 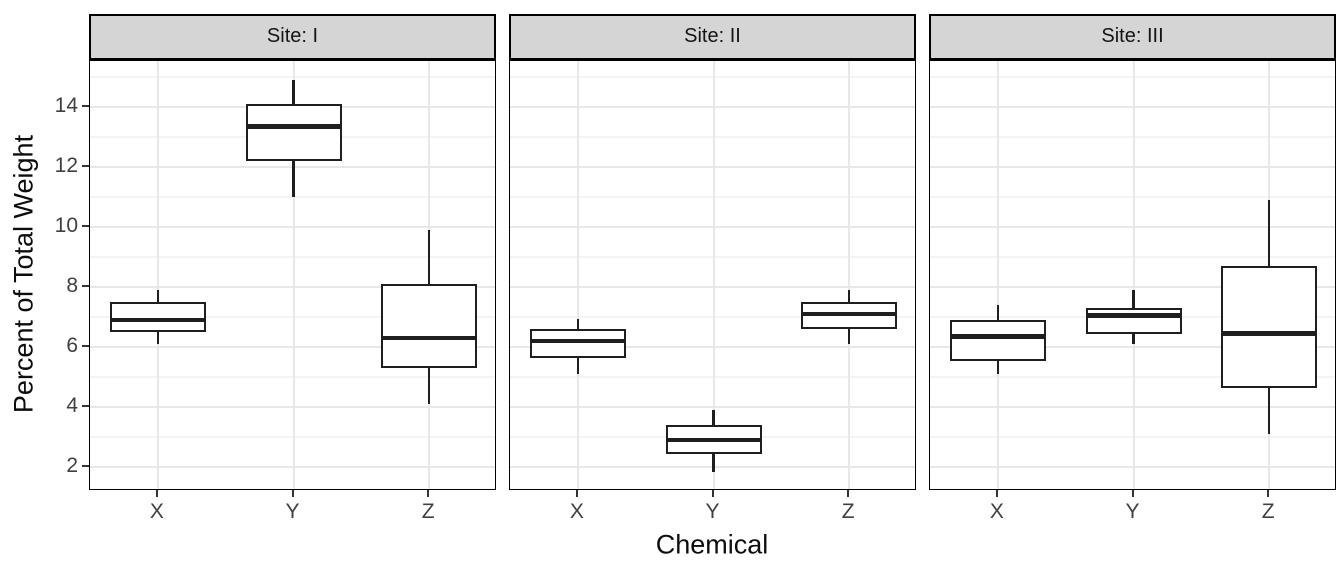 I want to click on x-axis-title: Chemical, so click(x=712, y=544).